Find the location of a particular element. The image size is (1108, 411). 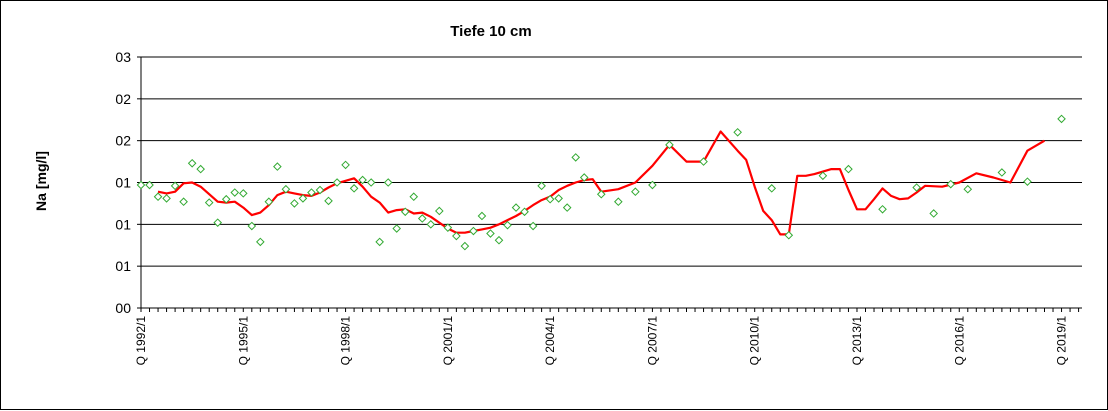

x-tick-label: Q 1995/1 is located at coordinates (243, 341).